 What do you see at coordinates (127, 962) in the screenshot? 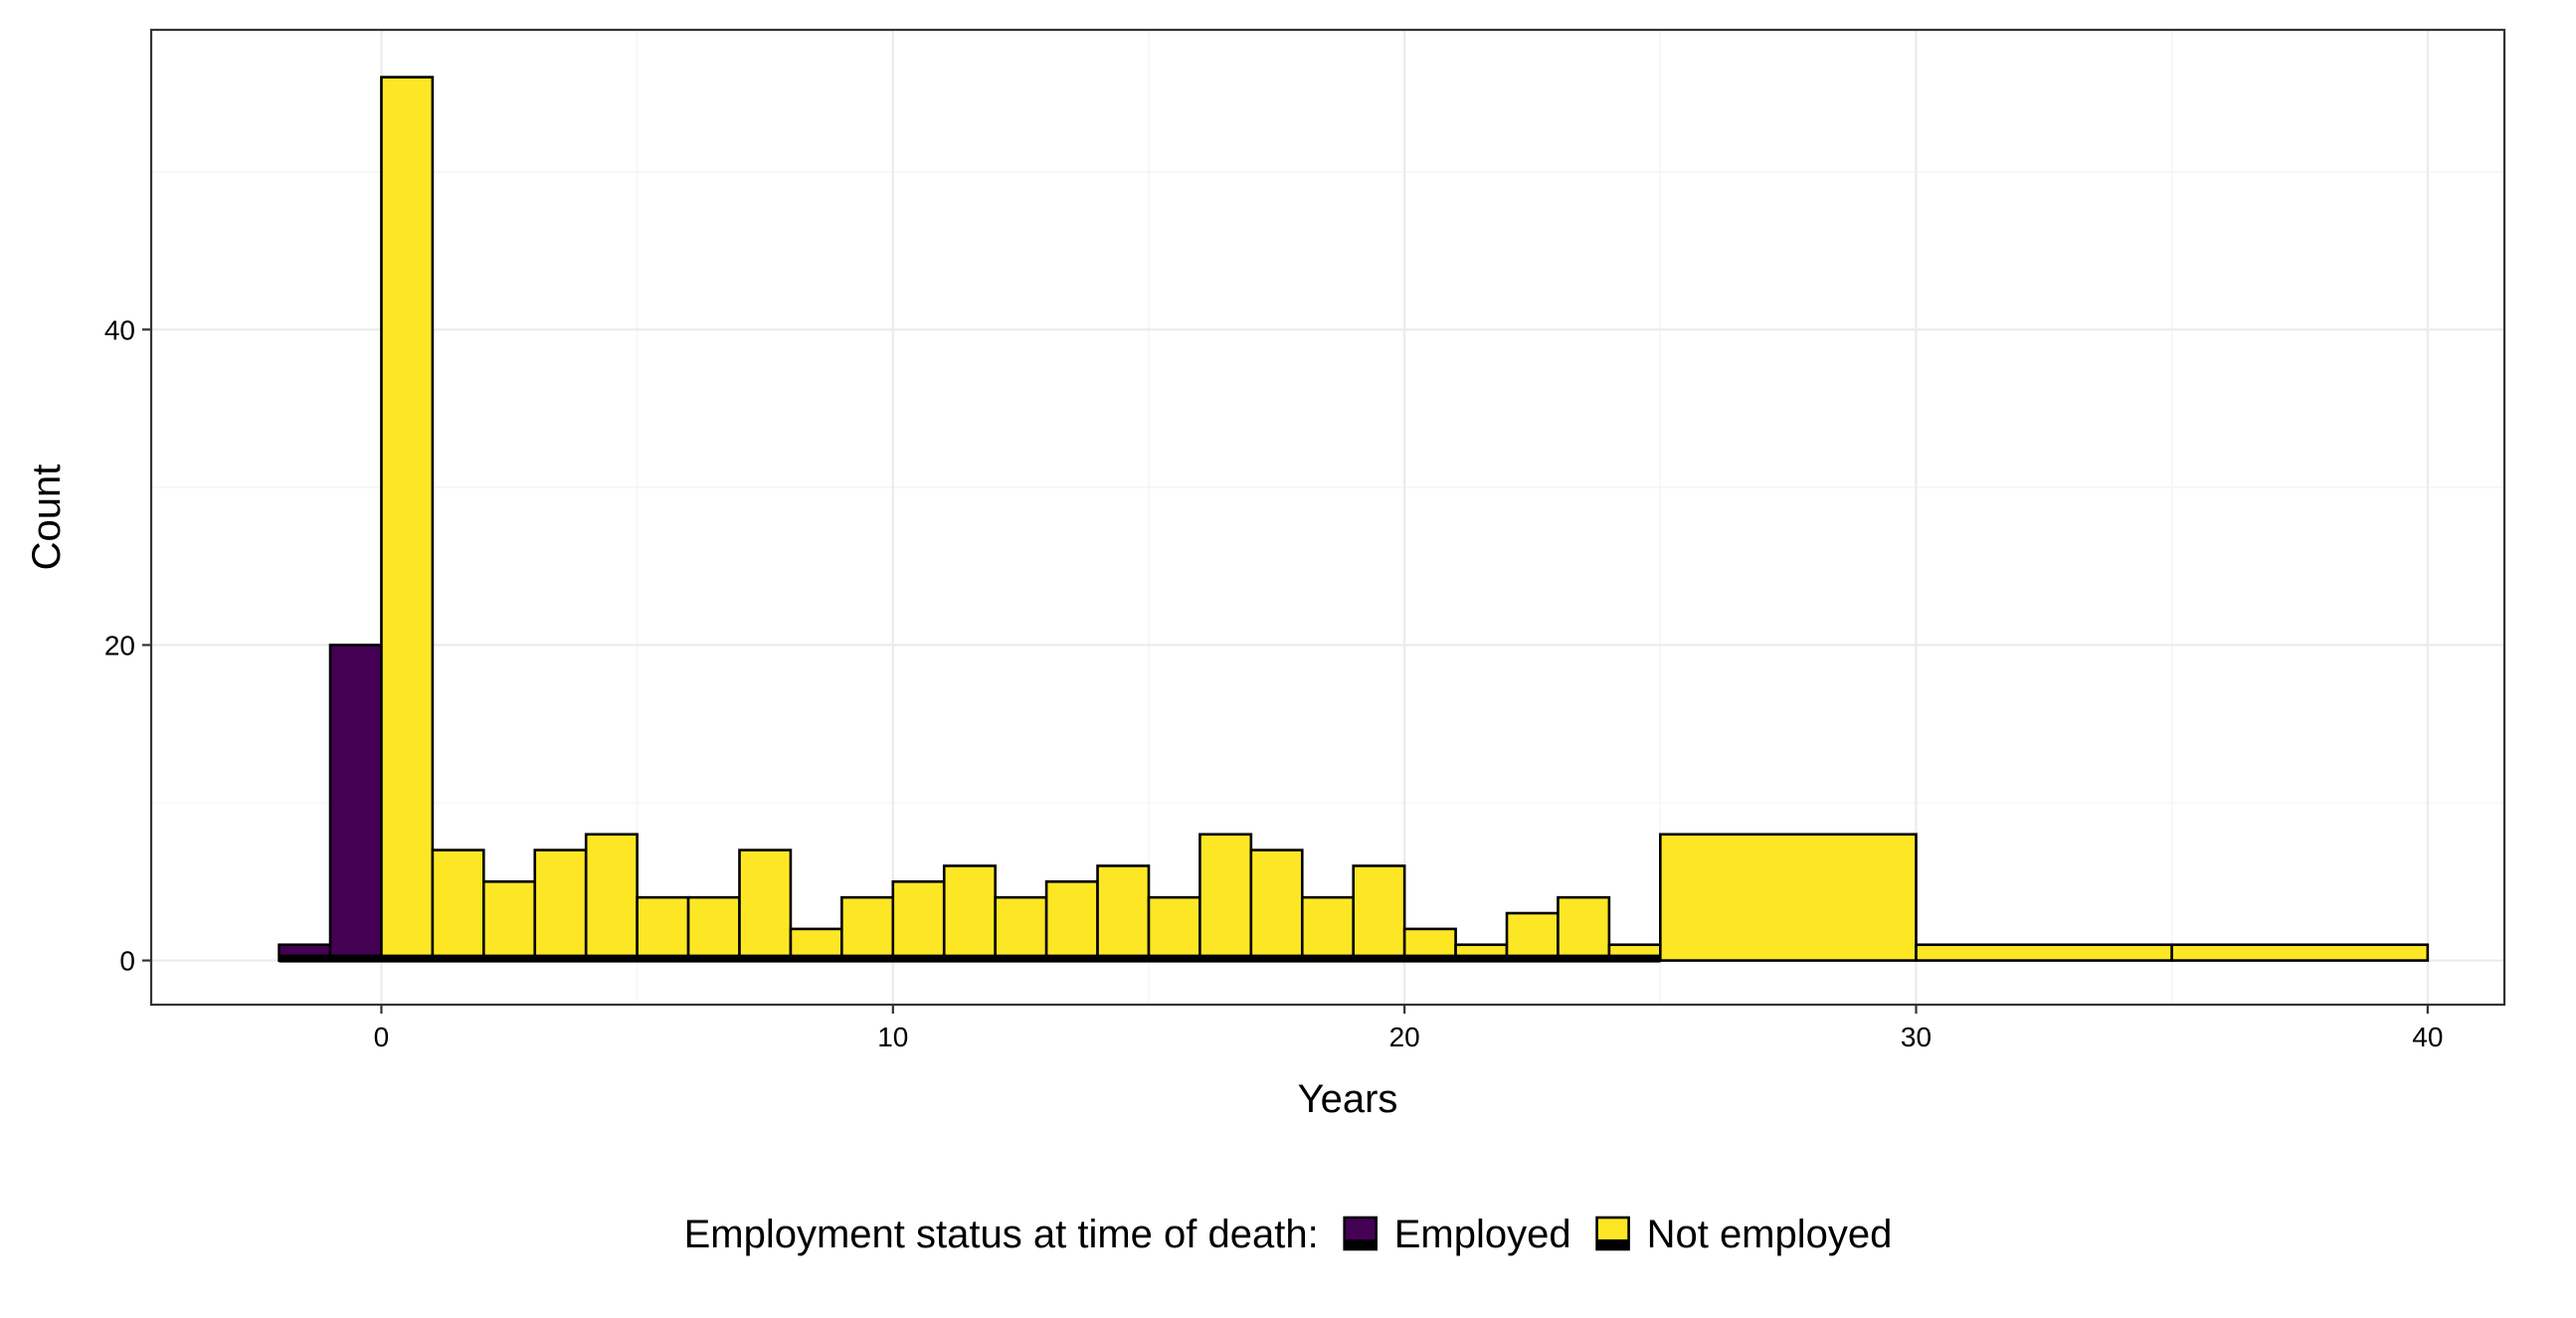
I see `y-tick-label: 0` at bounding box center [127, 962].